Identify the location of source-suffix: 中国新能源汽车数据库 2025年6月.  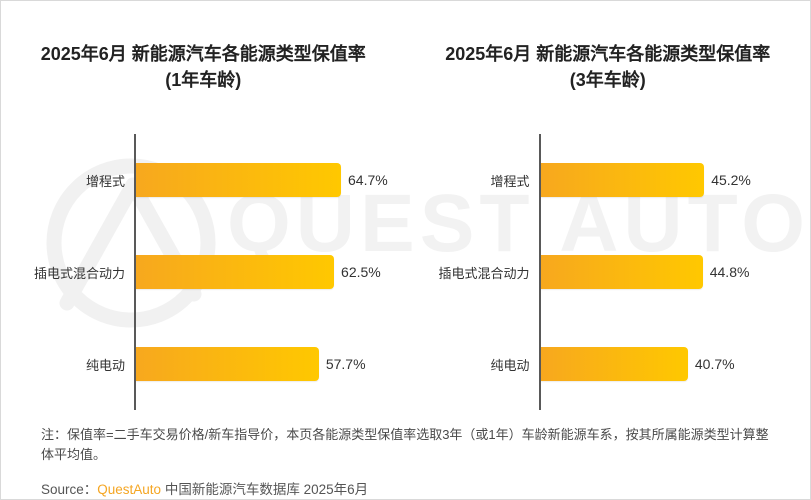
(265, 490).